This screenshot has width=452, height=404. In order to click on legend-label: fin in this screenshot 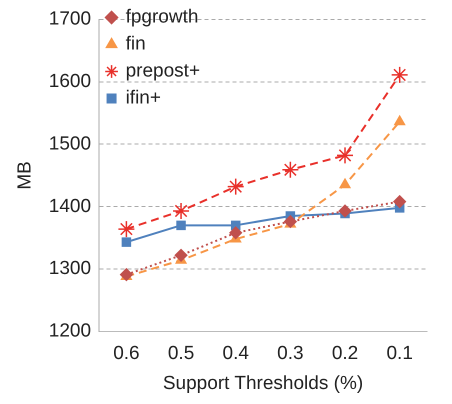, I will do `click(136, 44)`.